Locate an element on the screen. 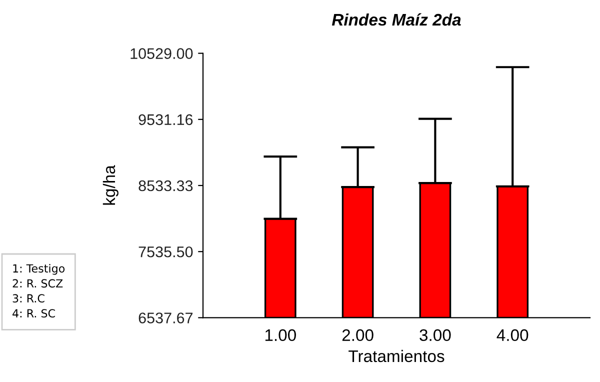  x-tick-label: 1.00 is located at coordinates (280, 335).